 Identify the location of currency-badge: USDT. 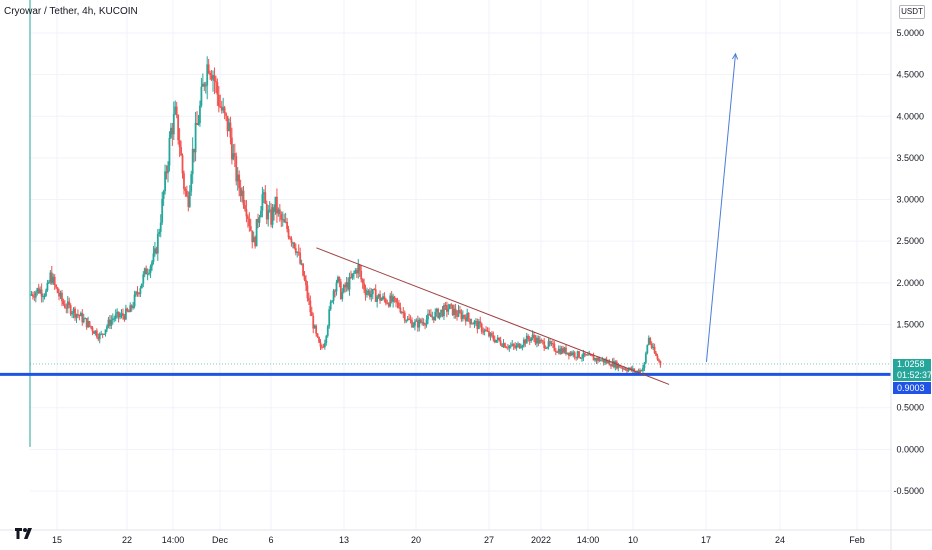
(912, 12).